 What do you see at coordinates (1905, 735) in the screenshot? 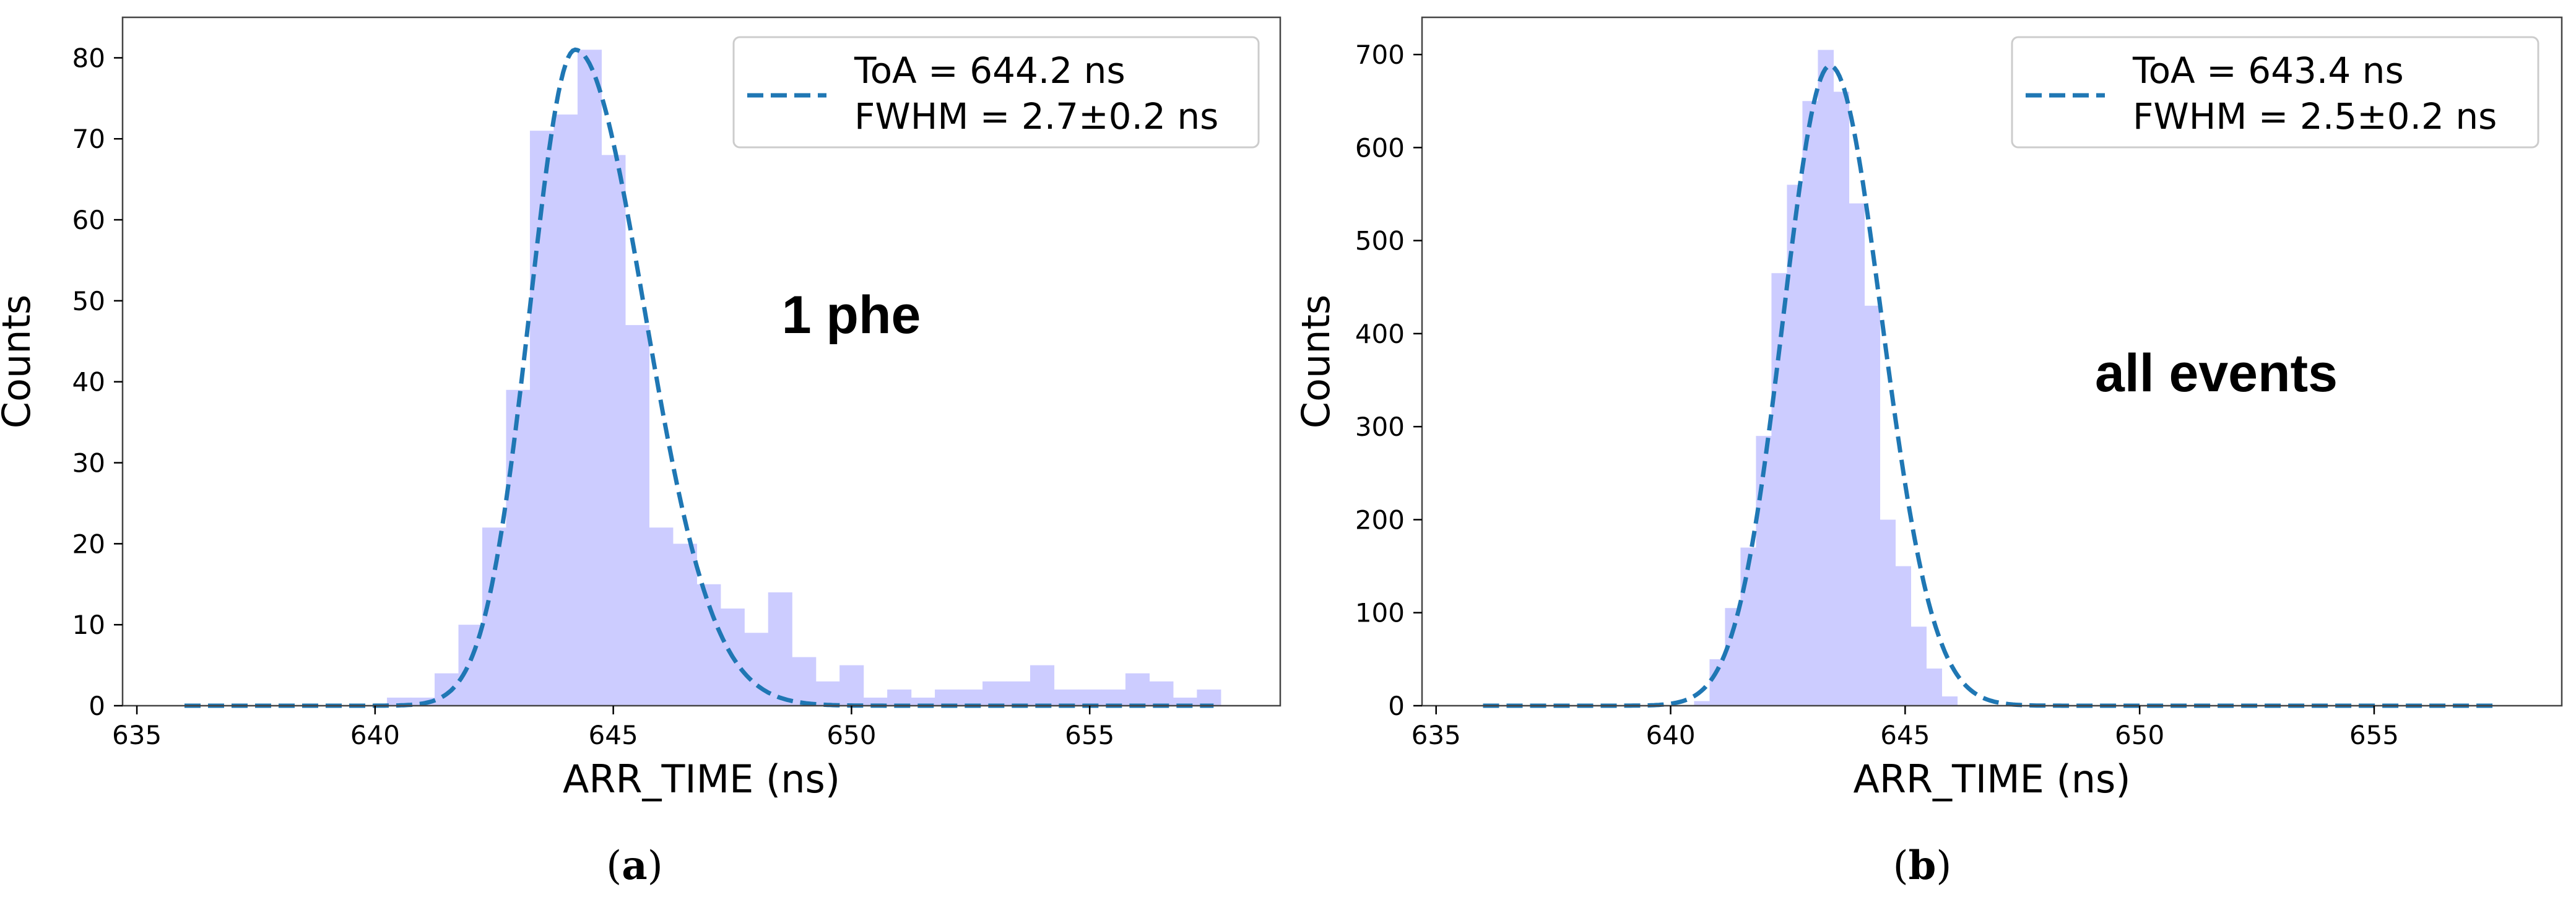
I see `x-tick-label-b-645: 645` at bounding box center [1905, 735].